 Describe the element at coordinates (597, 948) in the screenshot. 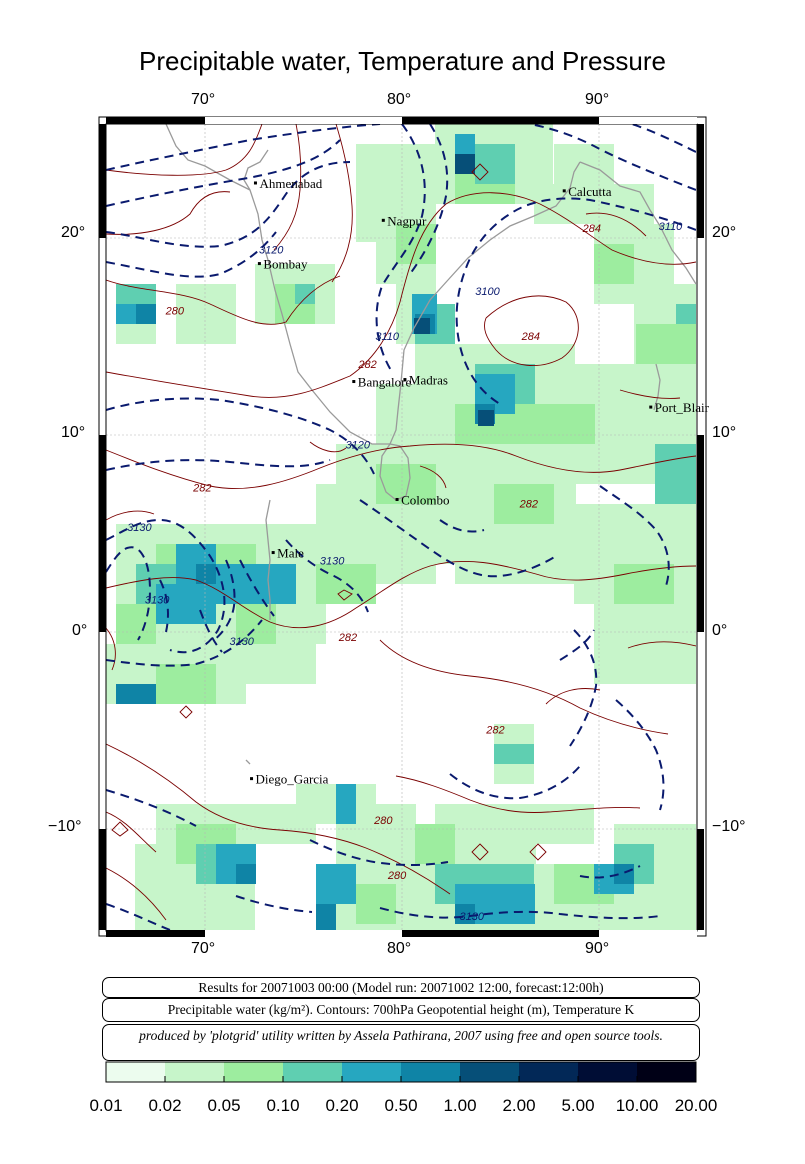

I see `lon-label-bottom-90: 90°` at that location.